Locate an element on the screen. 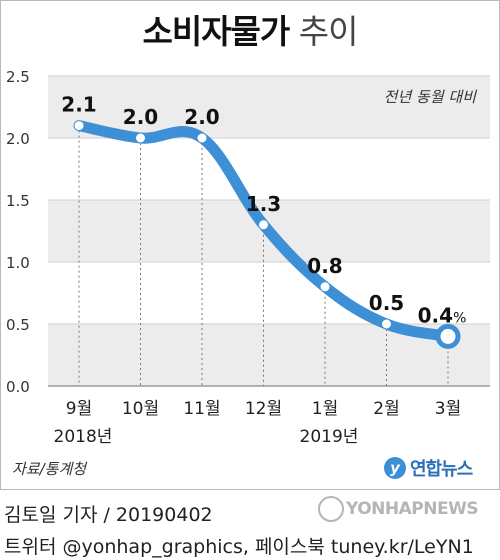  data-label: 0.5 is located at coordinates (386, 303).